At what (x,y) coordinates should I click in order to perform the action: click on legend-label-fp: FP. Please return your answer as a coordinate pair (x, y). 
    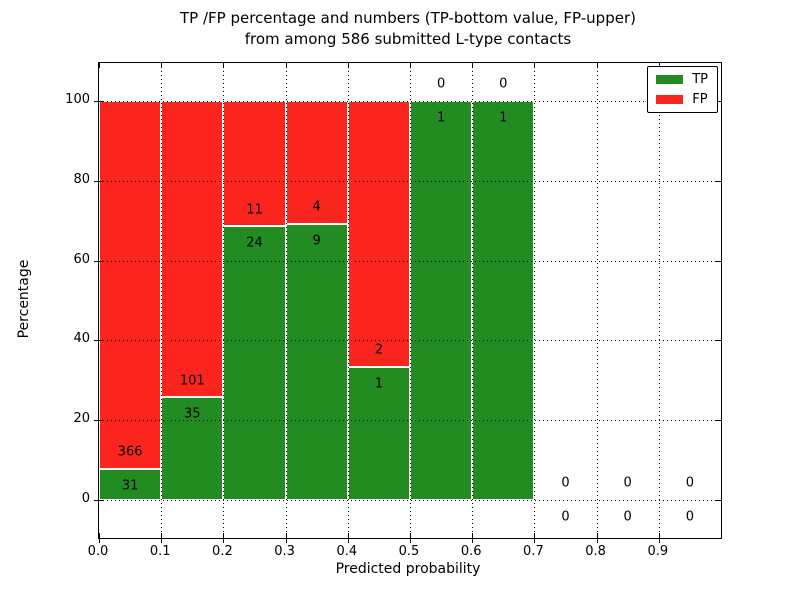
    Looking at the image, I should click on (700, 99).